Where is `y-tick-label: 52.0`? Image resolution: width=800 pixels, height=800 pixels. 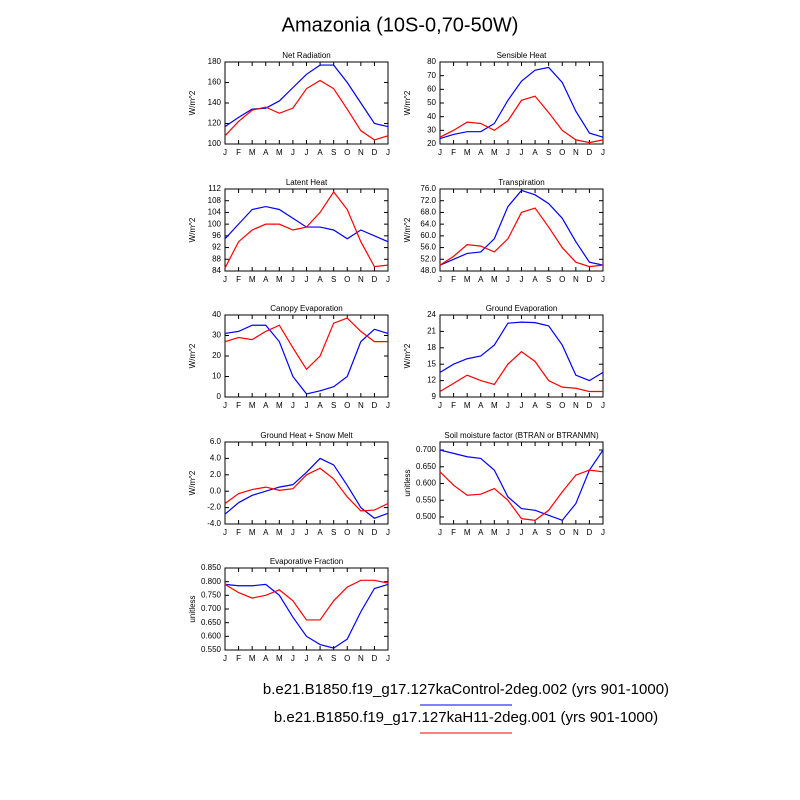 y-tick-label: 52.0 is located at coordinates (428, 258).